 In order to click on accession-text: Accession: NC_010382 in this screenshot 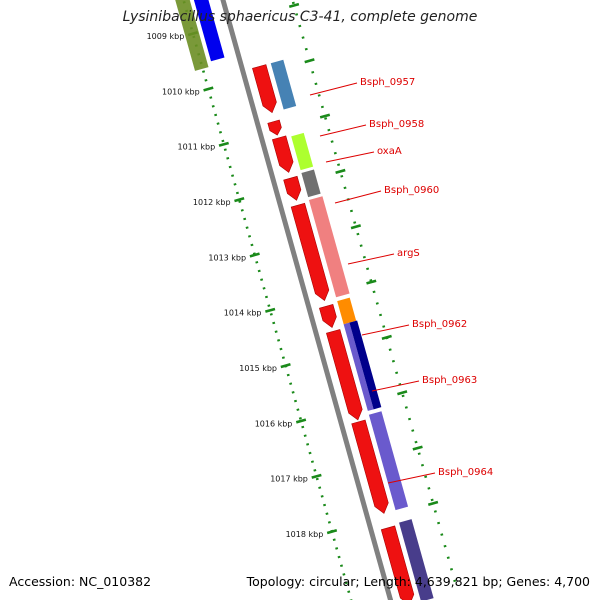, I will do `click(80, 581)`.